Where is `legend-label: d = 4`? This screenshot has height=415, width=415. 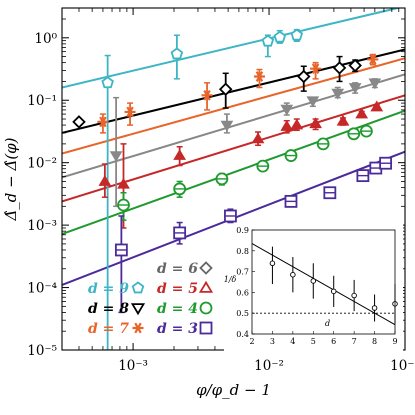 legend-label: d = 4 is located at coordinates (177, 309).